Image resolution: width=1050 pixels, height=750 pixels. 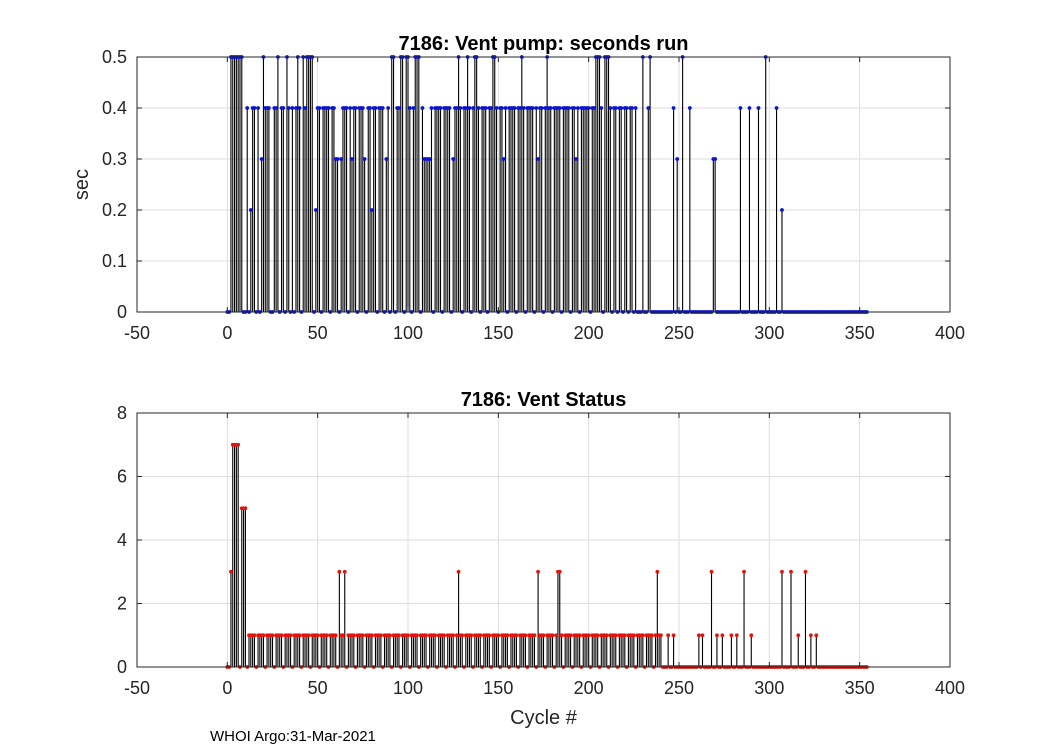 I want to click on x-tick-label: 50, so click(x=318, y=333).